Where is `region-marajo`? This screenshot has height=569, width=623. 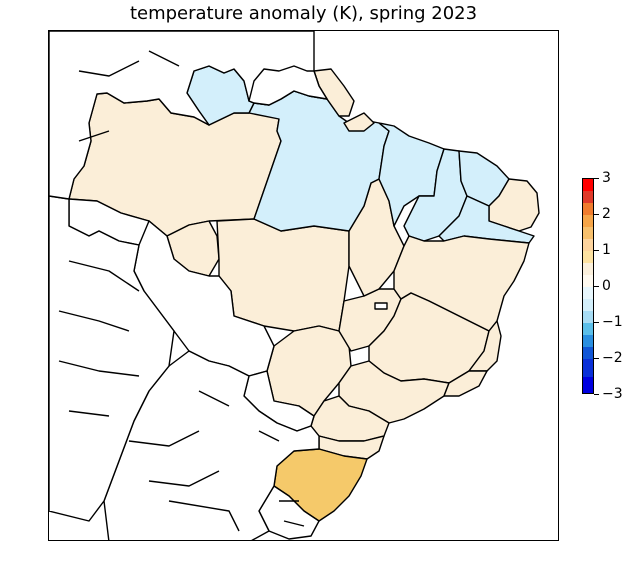 region-marajo is located at coordinates (359, 122).